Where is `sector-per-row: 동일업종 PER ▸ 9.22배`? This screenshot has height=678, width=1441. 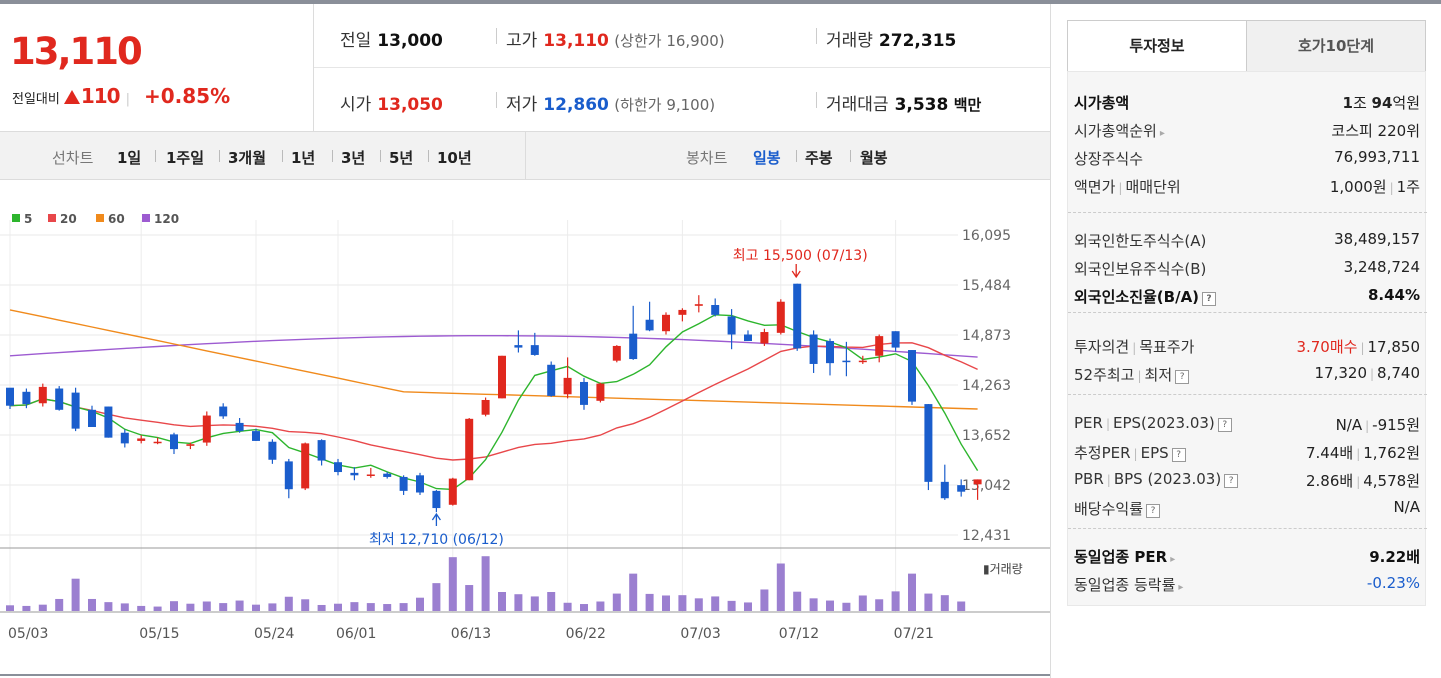 sector-per-row: 동일업종 PER ▸ 9.22배 is located at coordinates (1247, 556).